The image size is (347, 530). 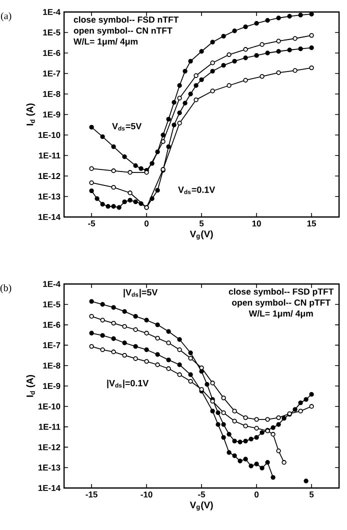 I want to click on annotation: open symbol-- CN pTFT, so click(x=281, y=303).